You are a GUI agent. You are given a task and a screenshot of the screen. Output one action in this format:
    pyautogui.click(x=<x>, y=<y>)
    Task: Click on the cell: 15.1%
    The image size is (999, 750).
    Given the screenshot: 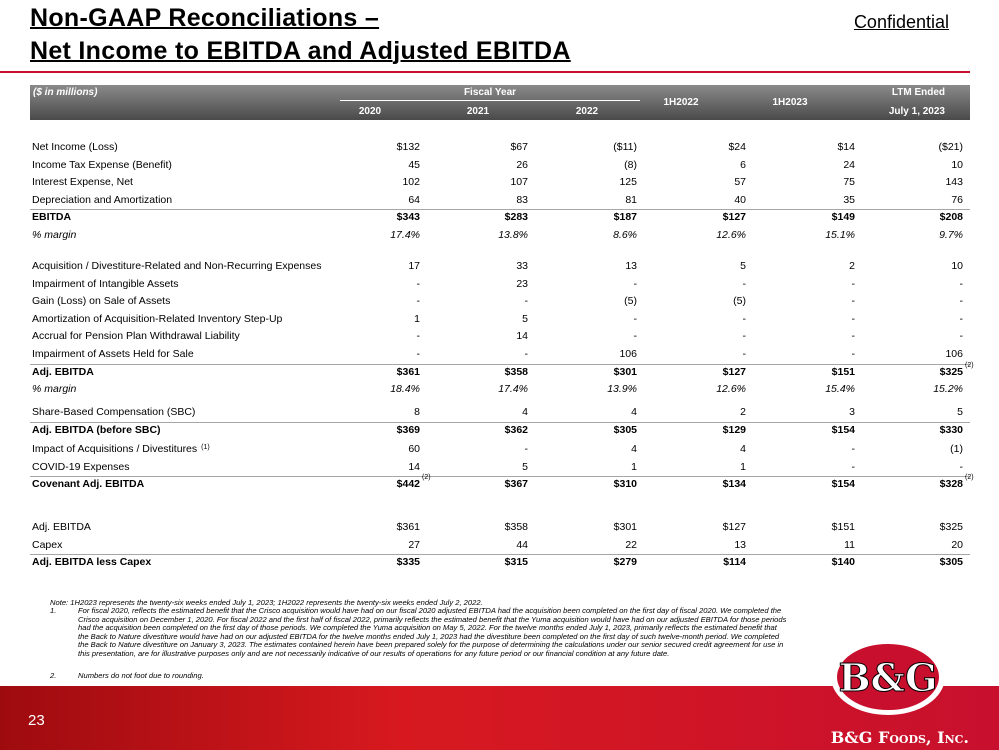 What is the action you would take?
    pyautogui.click(x=840, y=235)
    